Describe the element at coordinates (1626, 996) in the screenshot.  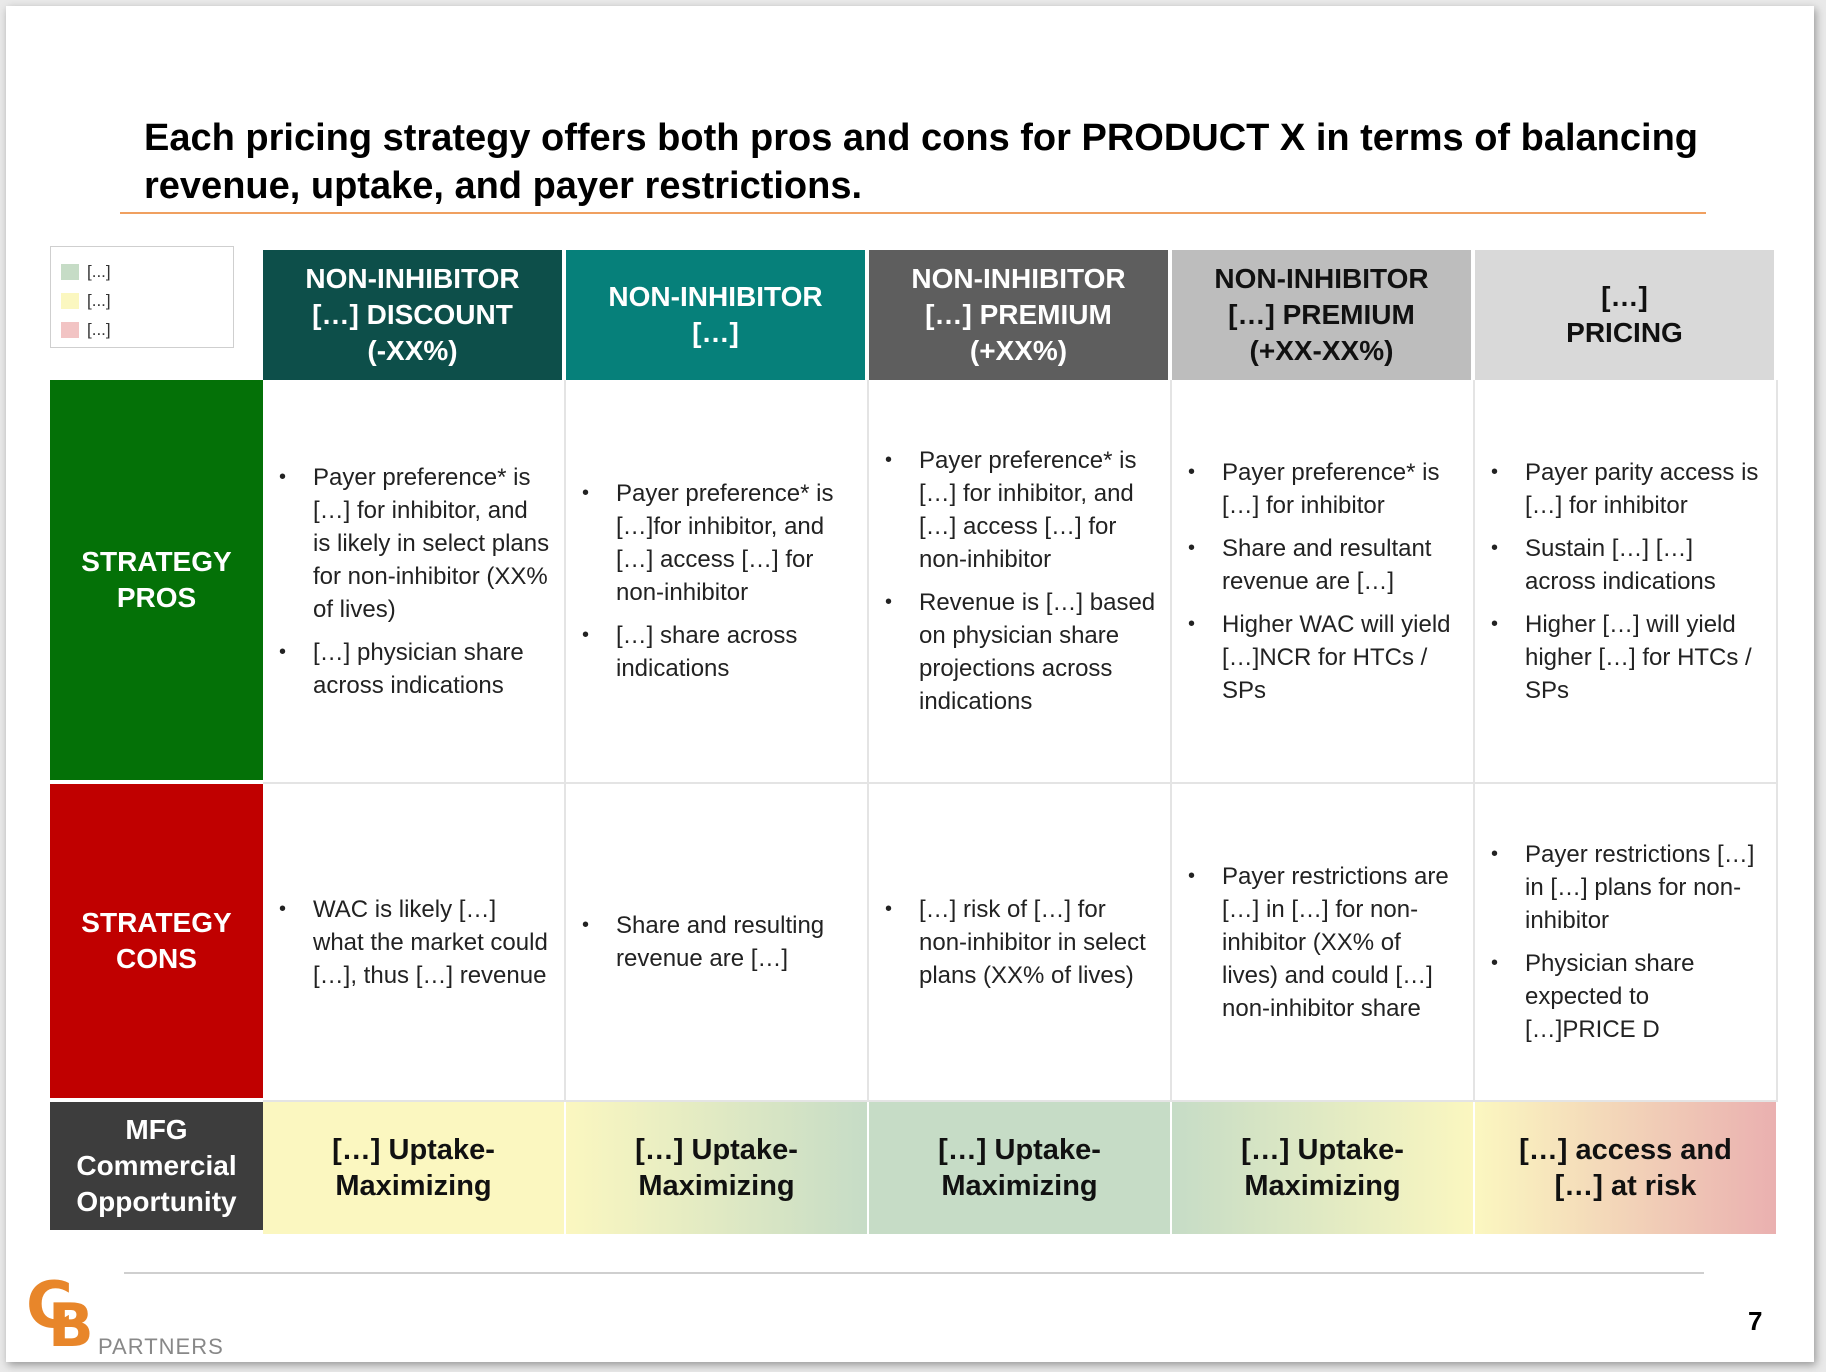
I see `bullet-item: Physician share expected to […]PRICE D` at that location.